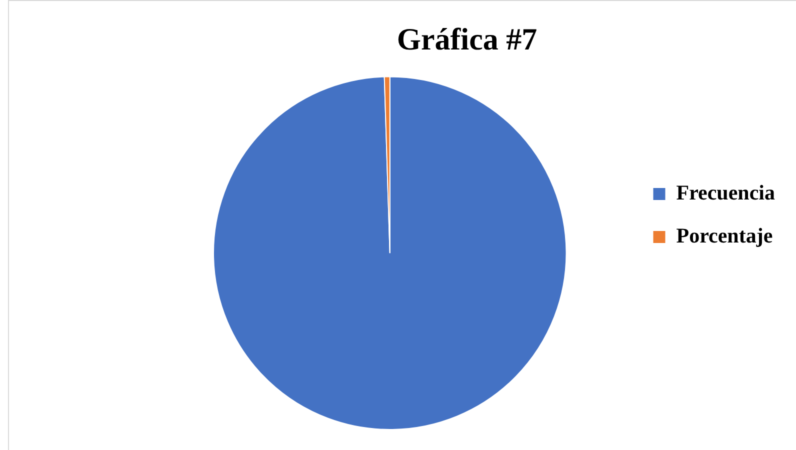 This screenshot has height=450, width=796. Describe the element at coordinates (726, 192) in the screenshot. I see `legend-label: Frecuencia` at that location.